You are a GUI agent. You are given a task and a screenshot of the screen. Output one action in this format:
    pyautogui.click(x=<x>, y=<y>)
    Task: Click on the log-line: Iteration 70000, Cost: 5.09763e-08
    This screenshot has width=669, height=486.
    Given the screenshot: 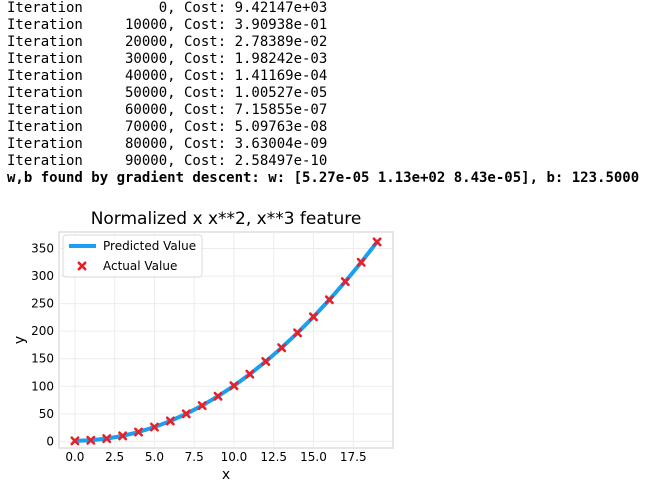 What is the action you would take?
    pyautogui.click(x=167, y=127)
    